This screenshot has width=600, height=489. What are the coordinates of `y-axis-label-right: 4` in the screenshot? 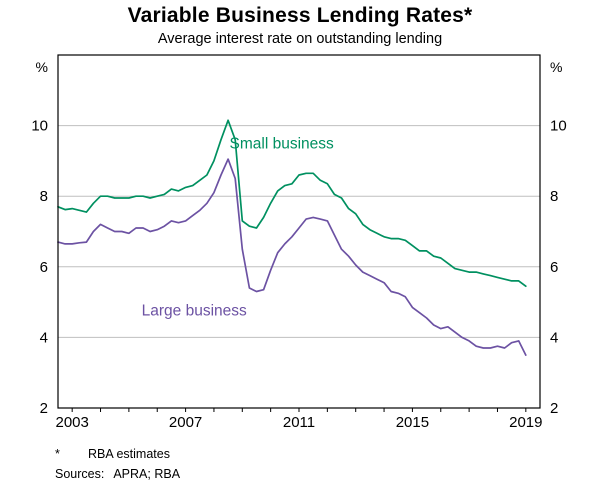 It's located at (554, 337).